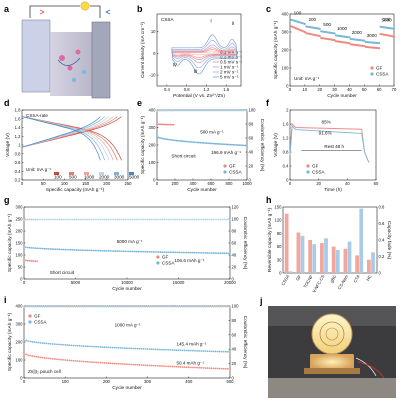  I want to click on legend-label: CSSA, so click(318, 172).